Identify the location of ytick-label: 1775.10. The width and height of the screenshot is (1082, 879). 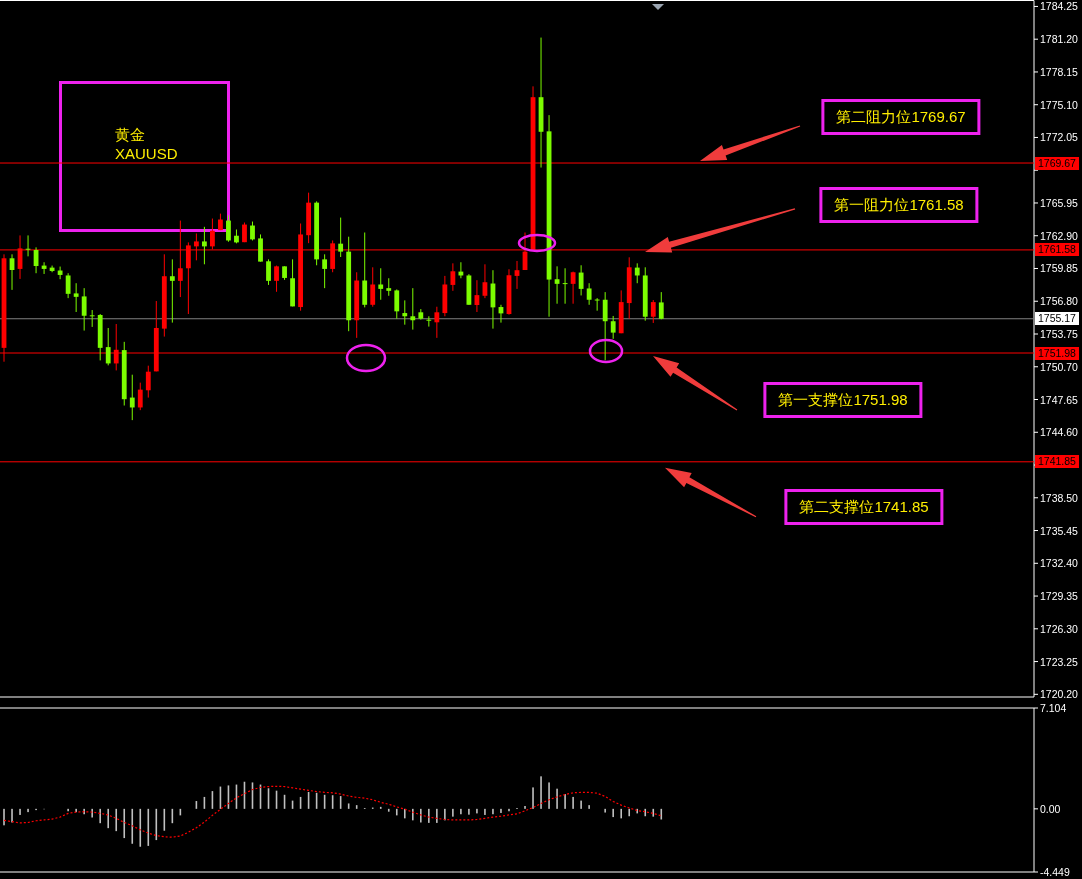
(1059, 104).